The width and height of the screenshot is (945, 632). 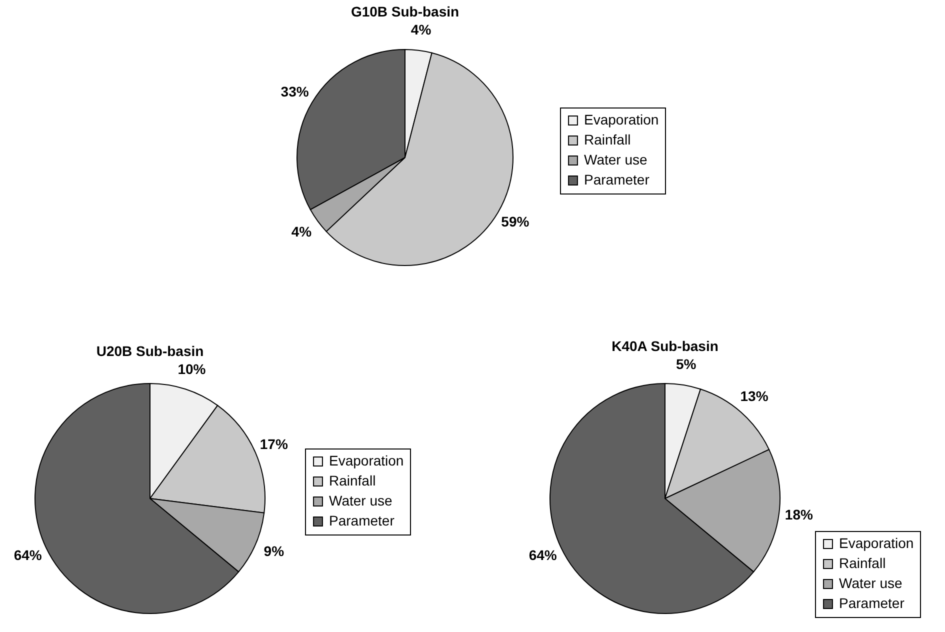 What do you see at coordinates (295, 91) in the screenshot?
I see `data-label: 33%` at bounding box center [295, 91].